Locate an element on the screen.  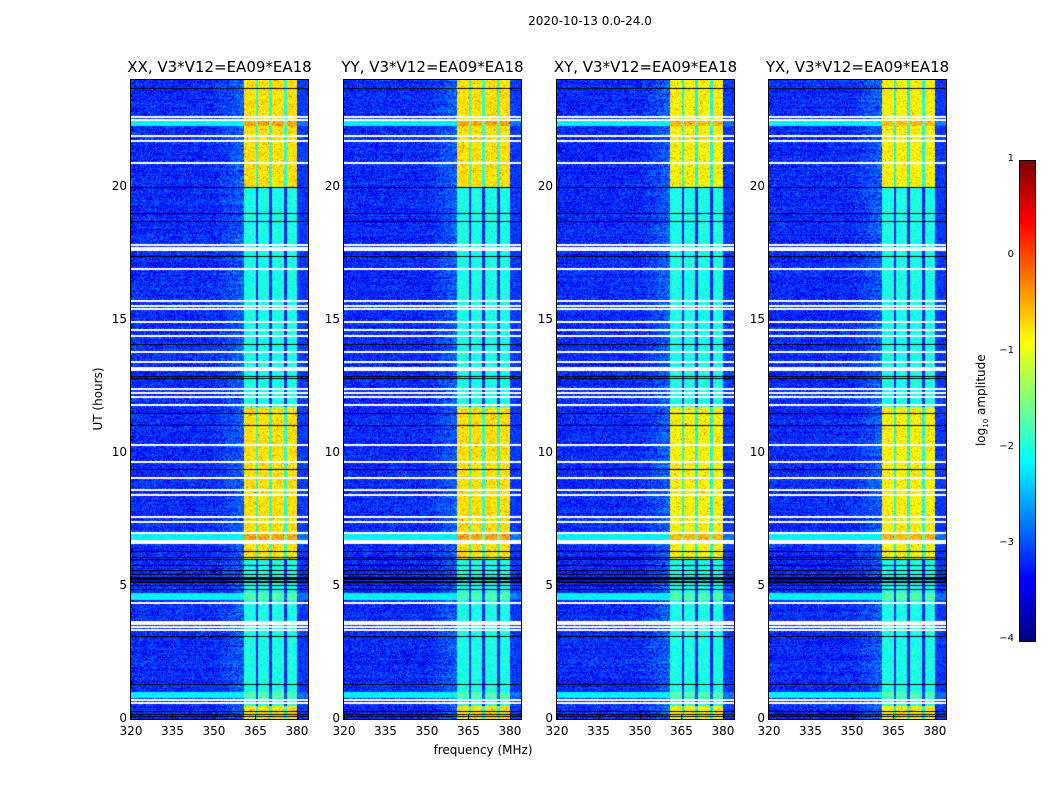
y-axis-label: UT (hours) is located at coordinates (98, 399).